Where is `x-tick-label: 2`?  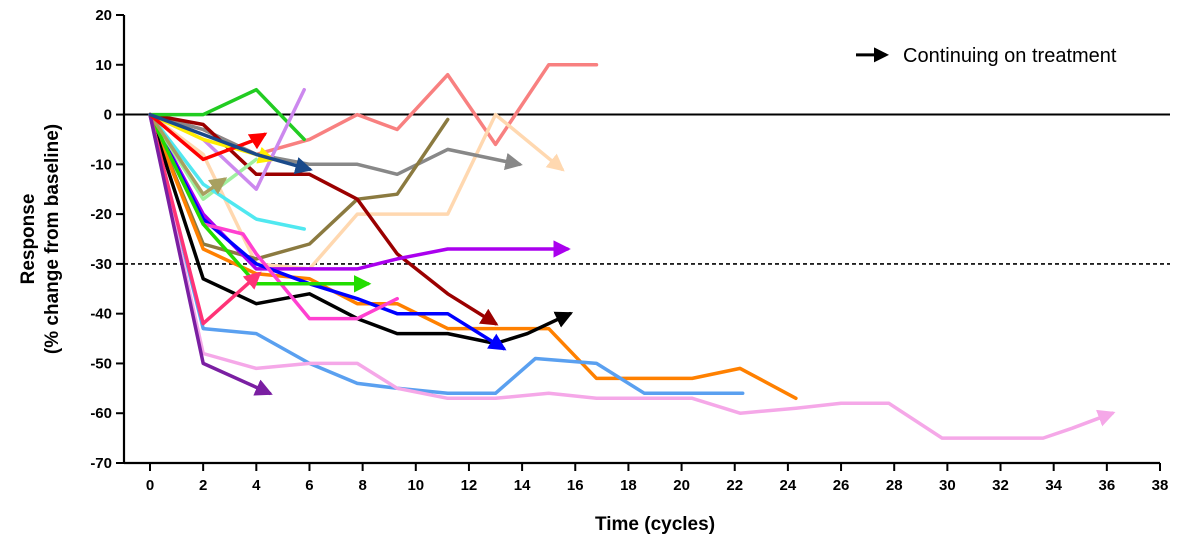 x-tick-label: 2 is located at coordinates (203, 485).